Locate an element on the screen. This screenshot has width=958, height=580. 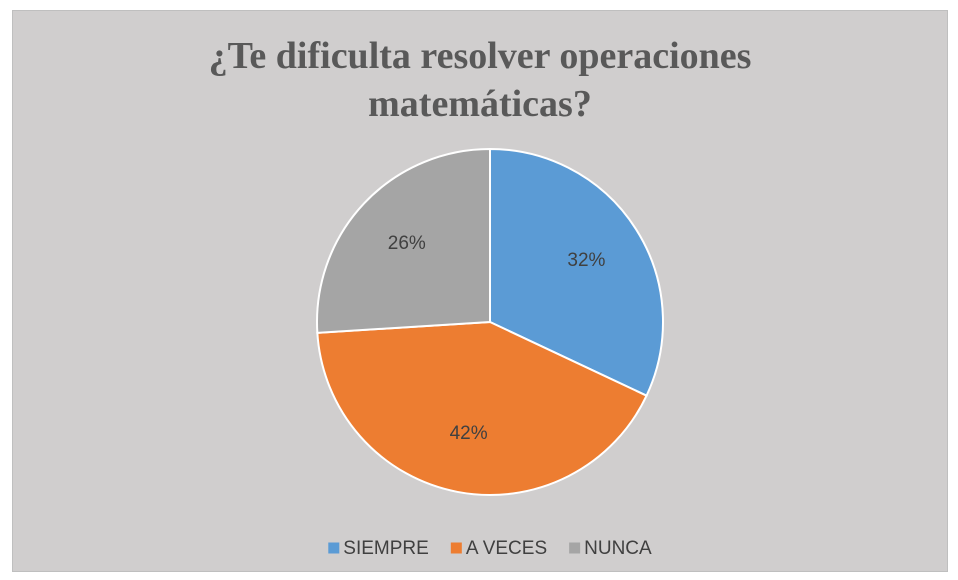
data-label: 26% is located at coordinates (407, 243).